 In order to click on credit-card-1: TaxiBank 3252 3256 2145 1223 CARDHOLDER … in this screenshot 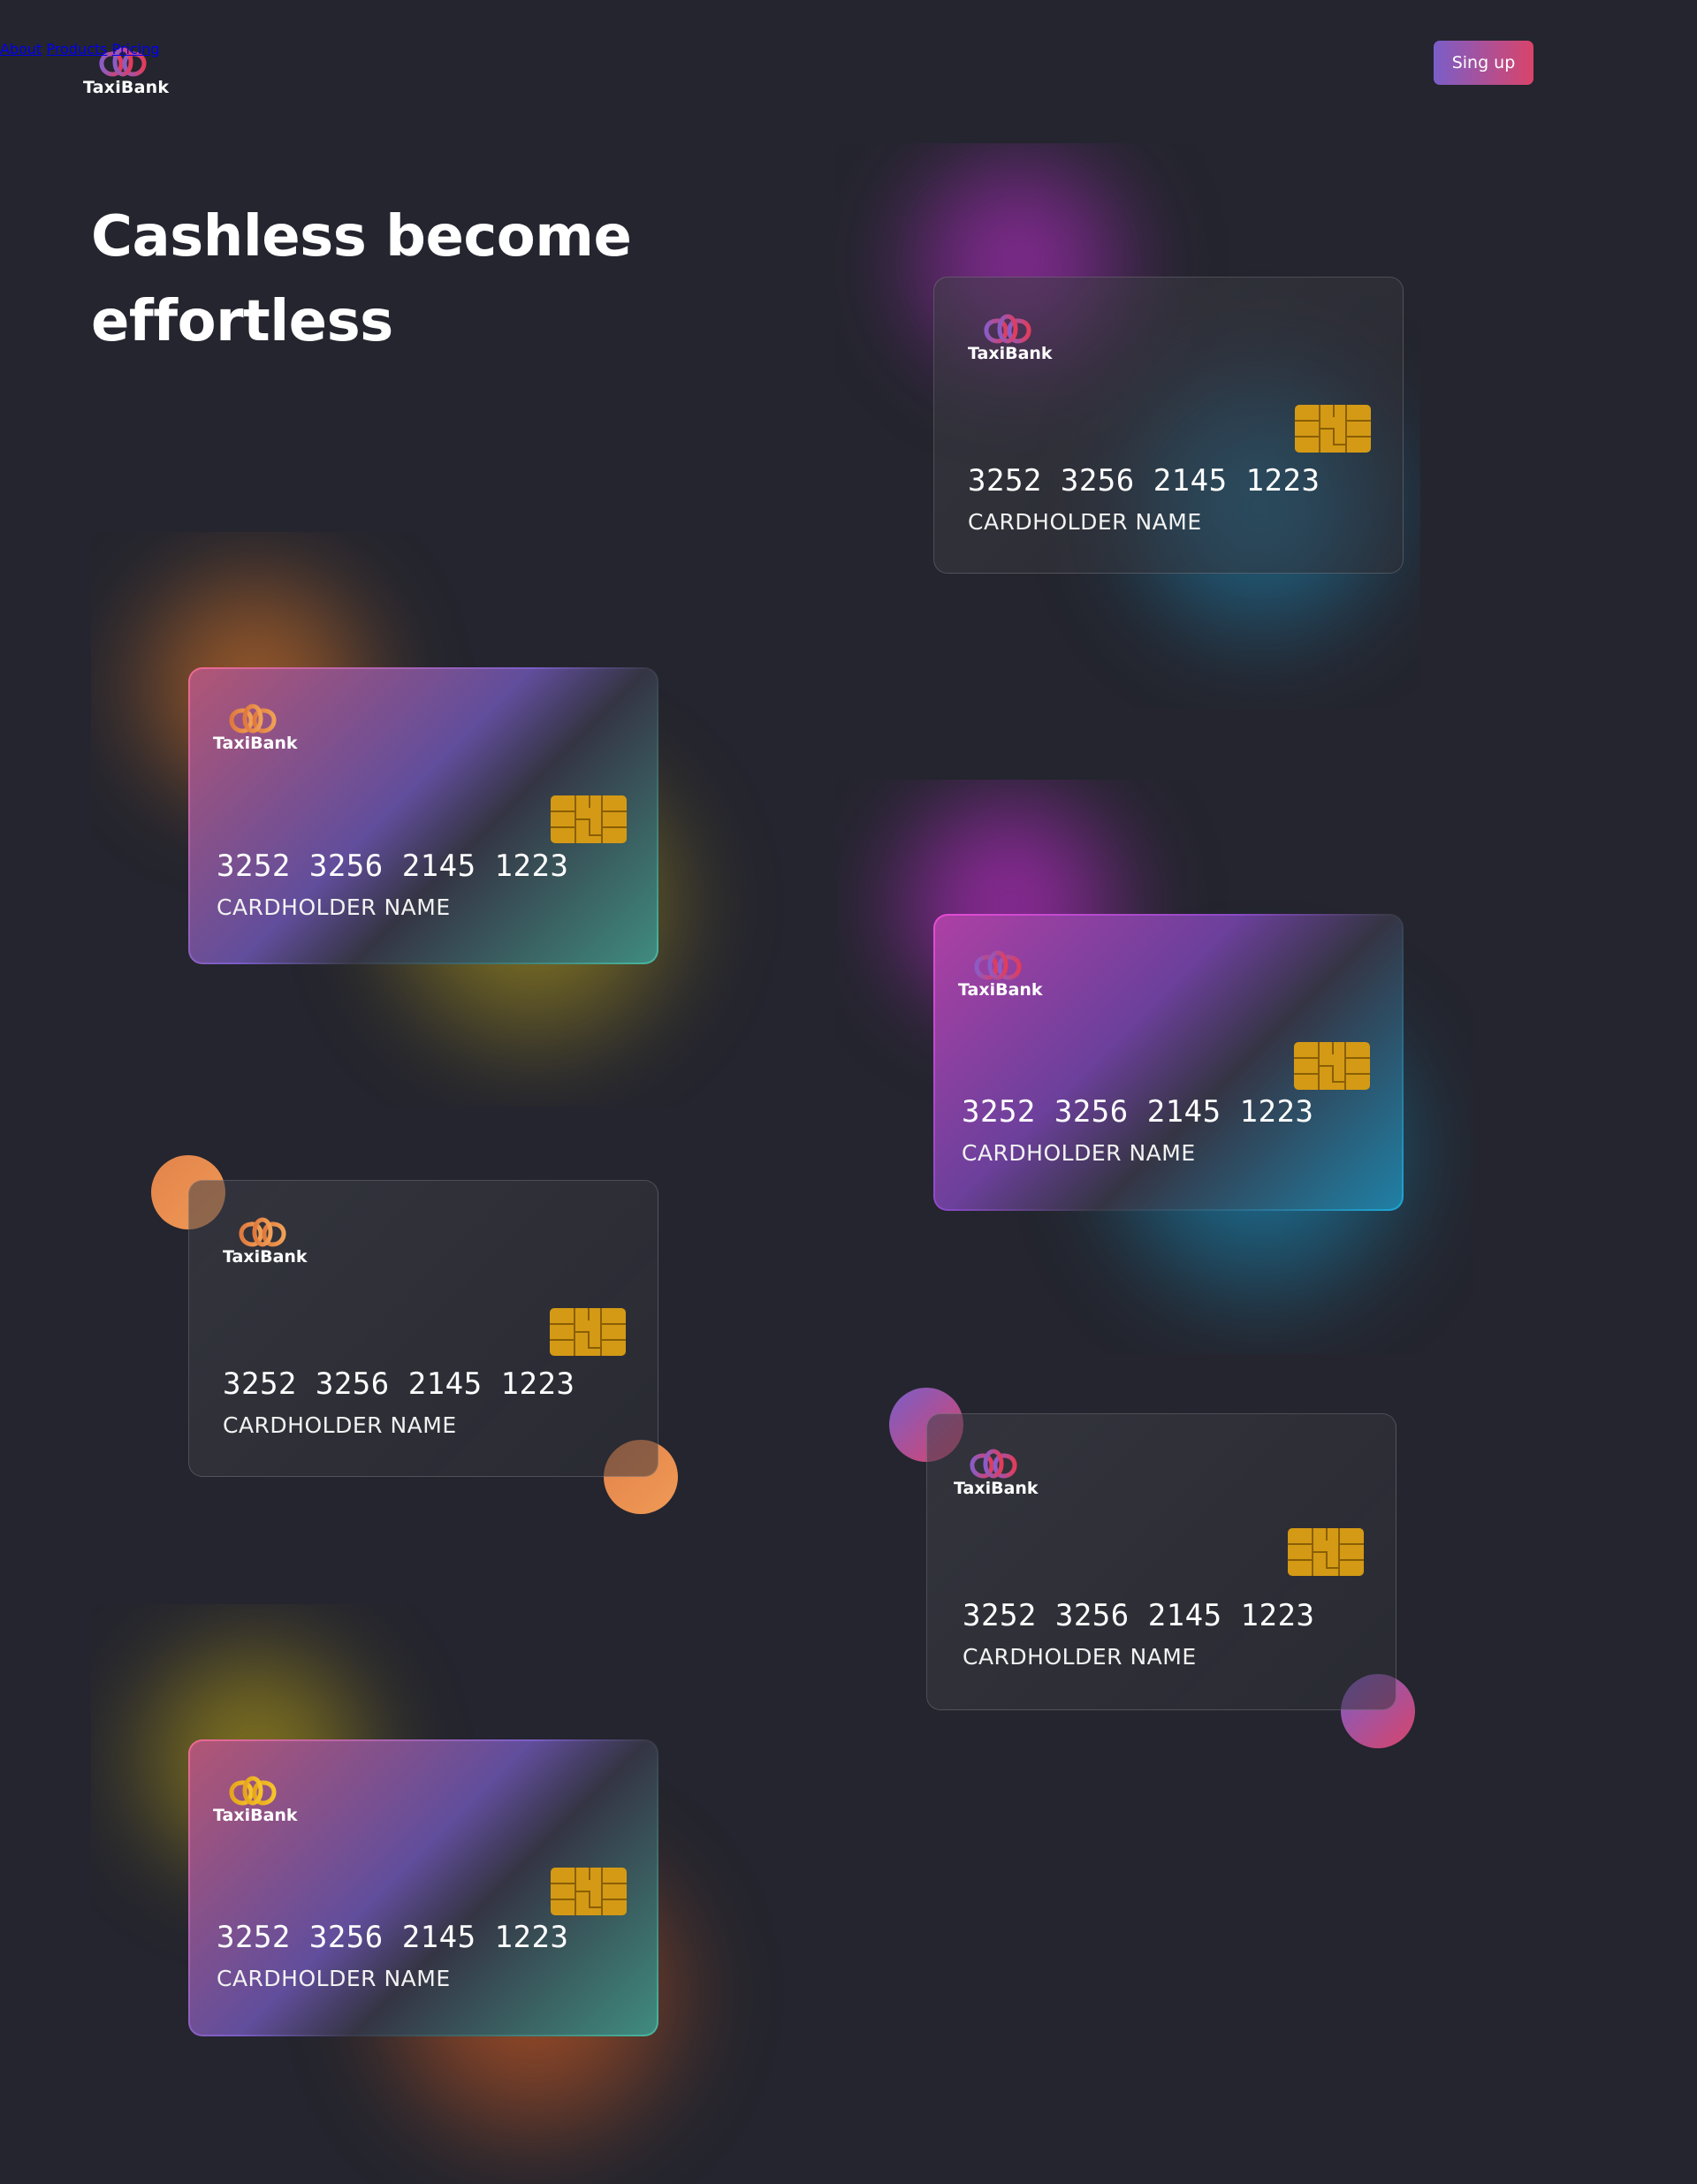, I will do `click(1169, 425)`.